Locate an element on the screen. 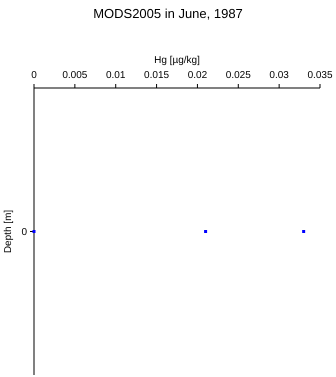  x-tick-label: 0.025 is located at coordinates (239, 75).